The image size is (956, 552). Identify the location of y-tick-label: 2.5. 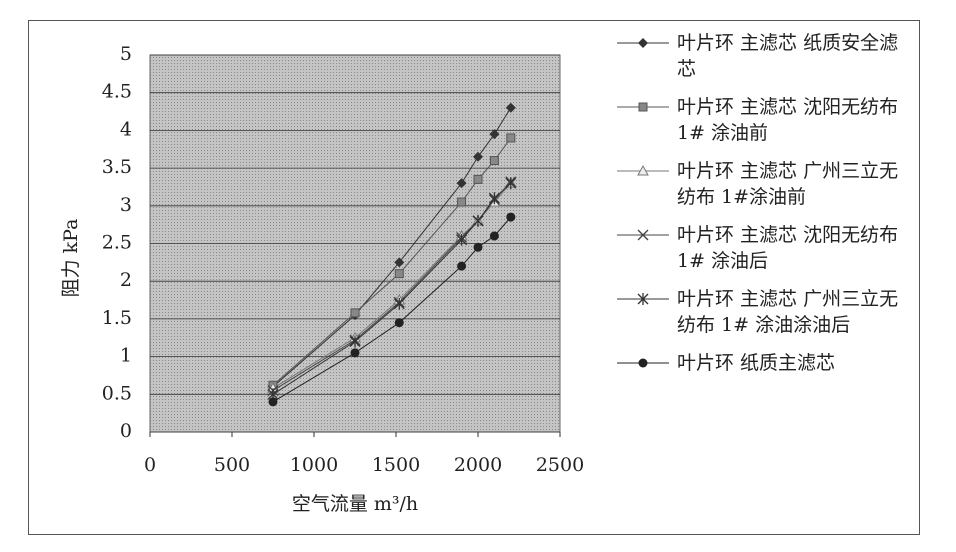
(117, 243).